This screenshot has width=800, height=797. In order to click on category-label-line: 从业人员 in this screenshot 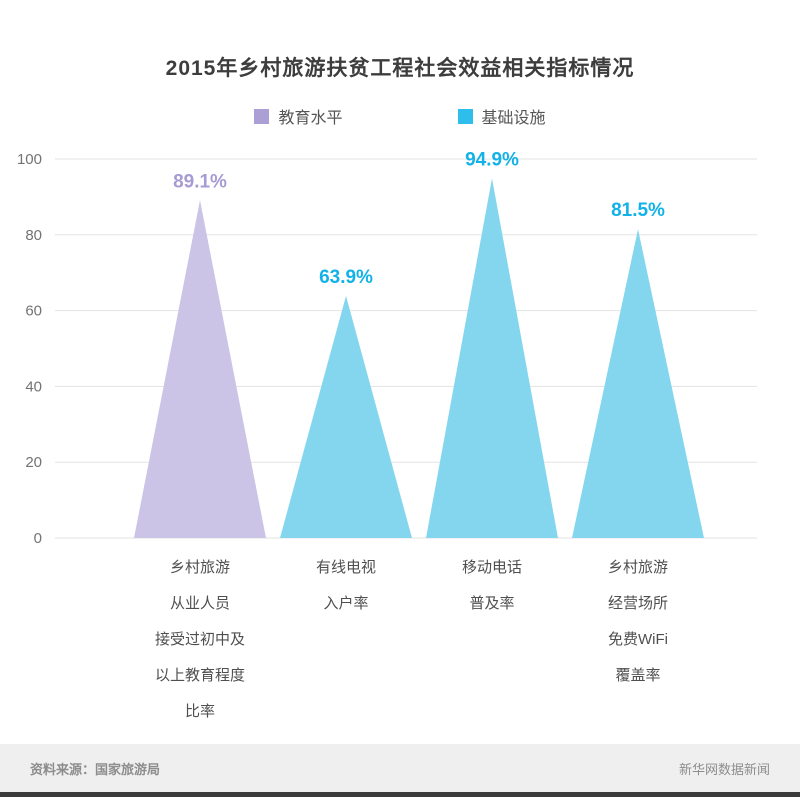, I will do `click(200, 603)`.